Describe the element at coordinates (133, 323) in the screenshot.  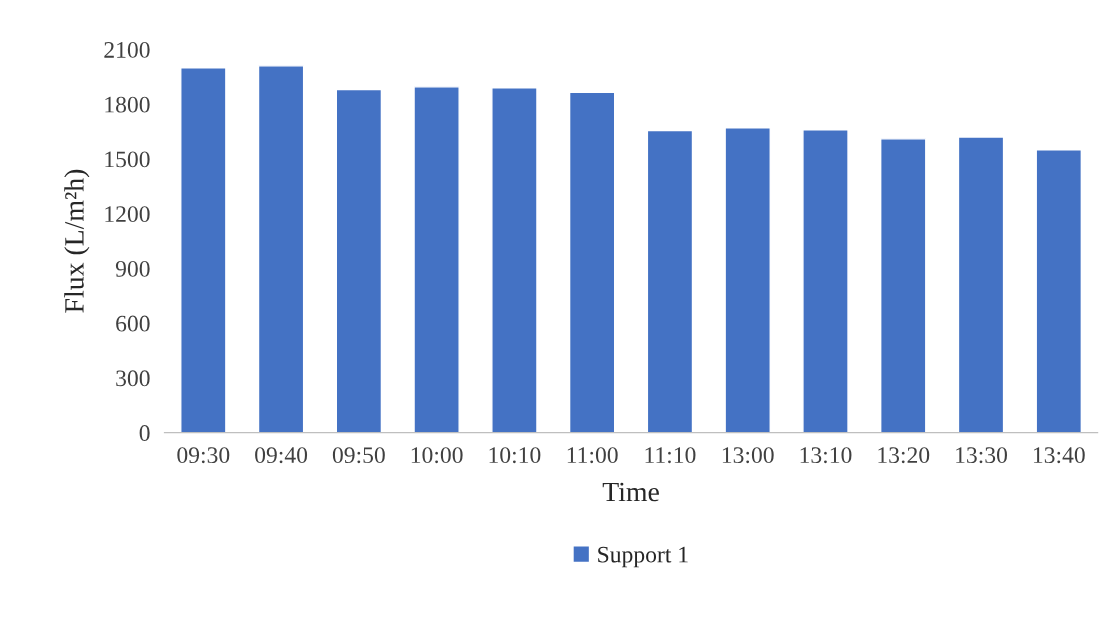
I see `y-tick-label: 600` at that location.